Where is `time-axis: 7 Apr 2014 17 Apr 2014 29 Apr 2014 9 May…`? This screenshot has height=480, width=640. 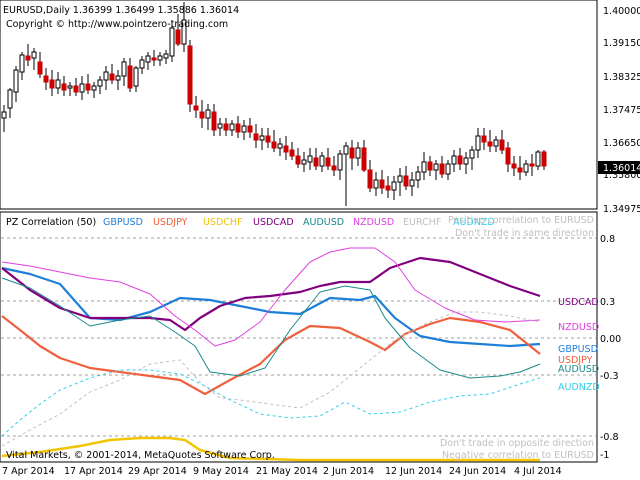 time-axis: 7 Apr 2014 17 Apr 2014 29 Apr 2014 9 May… is located at coordinates (282, 471).